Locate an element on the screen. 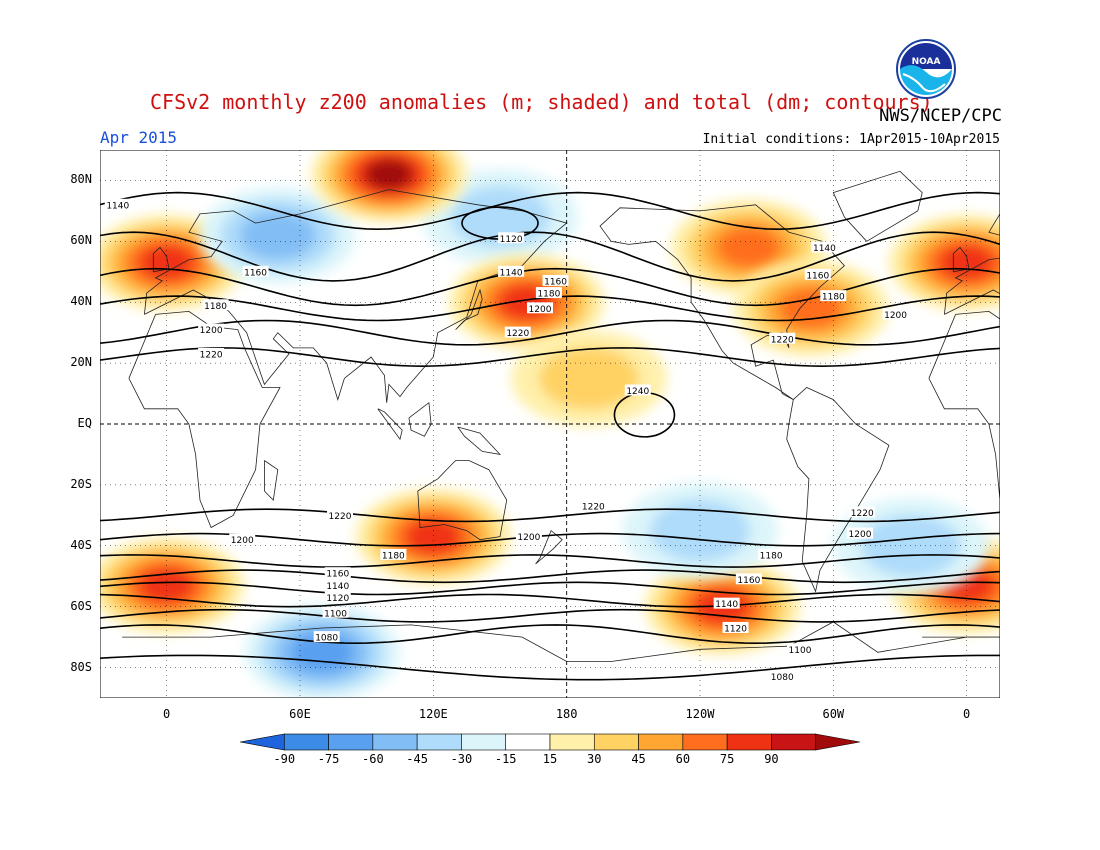 Image resolution: width=1100 pixels, height=850 pixels. contour-label: 1080 is located at coordinates (782, 676).